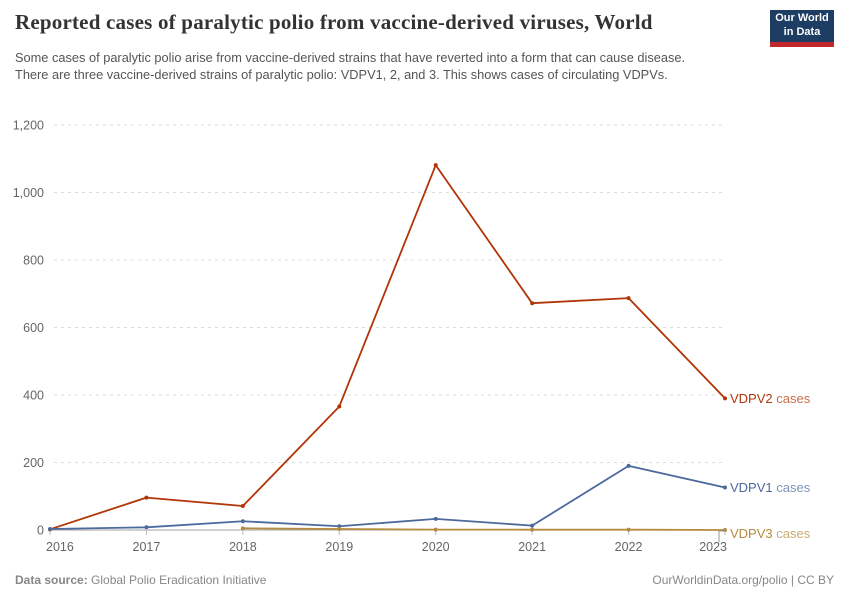  Describe the element at coordinates (339, 547) in the screenshot. I see `x-axis-tick-label: 2019` at that location.